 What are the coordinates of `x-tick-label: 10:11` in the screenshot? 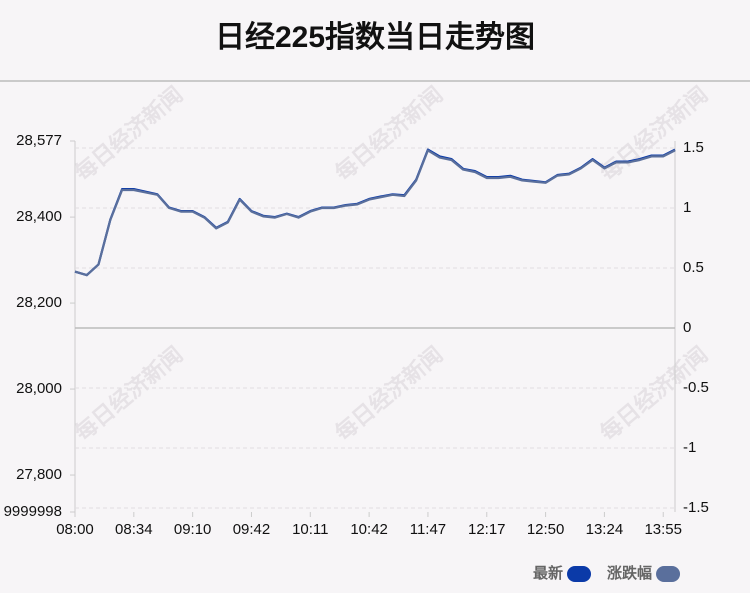 It's located at (310, 529).